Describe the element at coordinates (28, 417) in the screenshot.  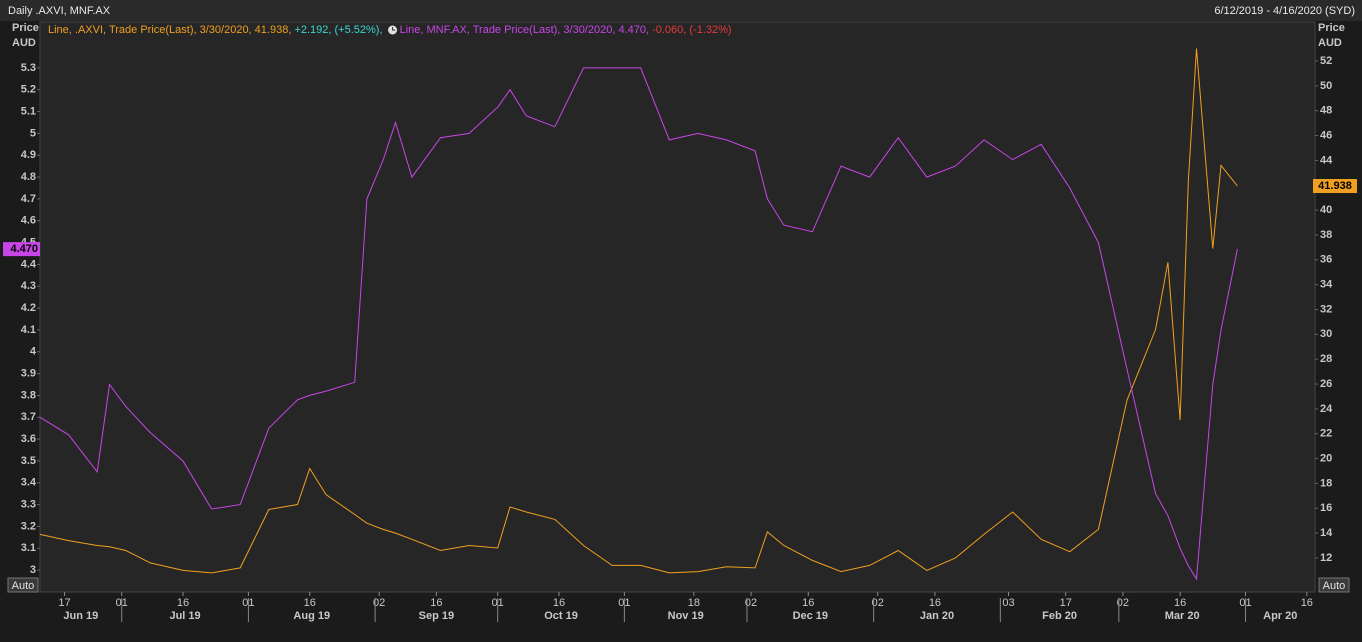
I see `y-tick-label: 3.7` at that location.